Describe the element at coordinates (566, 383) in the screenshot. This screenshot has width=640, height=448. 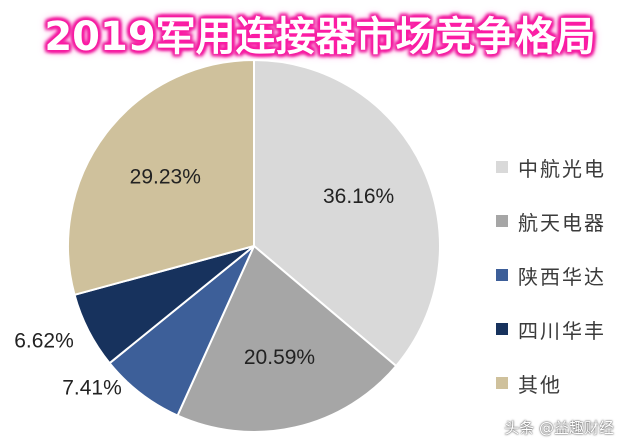
I see `legend-item-5: 其他` at that location.